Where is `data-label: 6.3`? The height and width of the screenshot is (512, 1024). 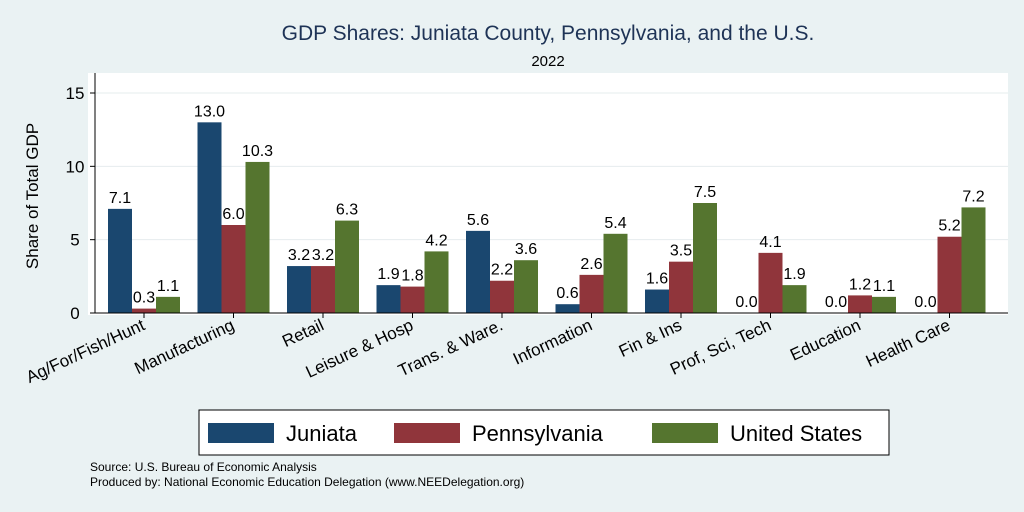
data-label: 6.3 is located at coordinates (347, 210).